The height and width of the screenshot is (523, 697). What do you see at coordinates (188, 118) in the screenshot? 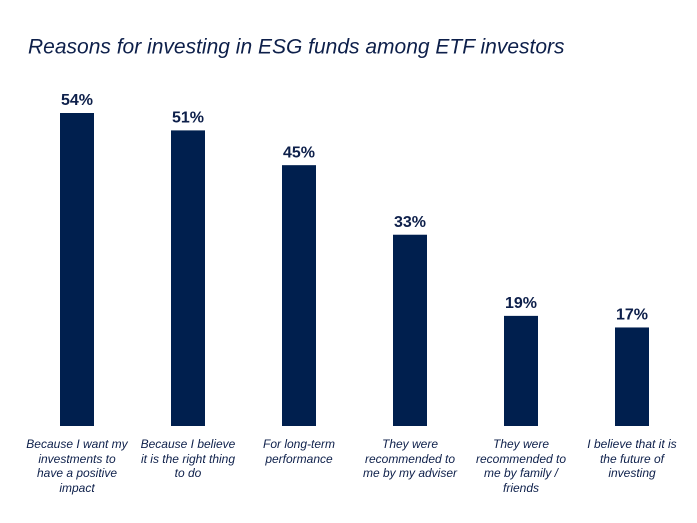
I see `value-label: 51%` at bounding box center [188, 118].